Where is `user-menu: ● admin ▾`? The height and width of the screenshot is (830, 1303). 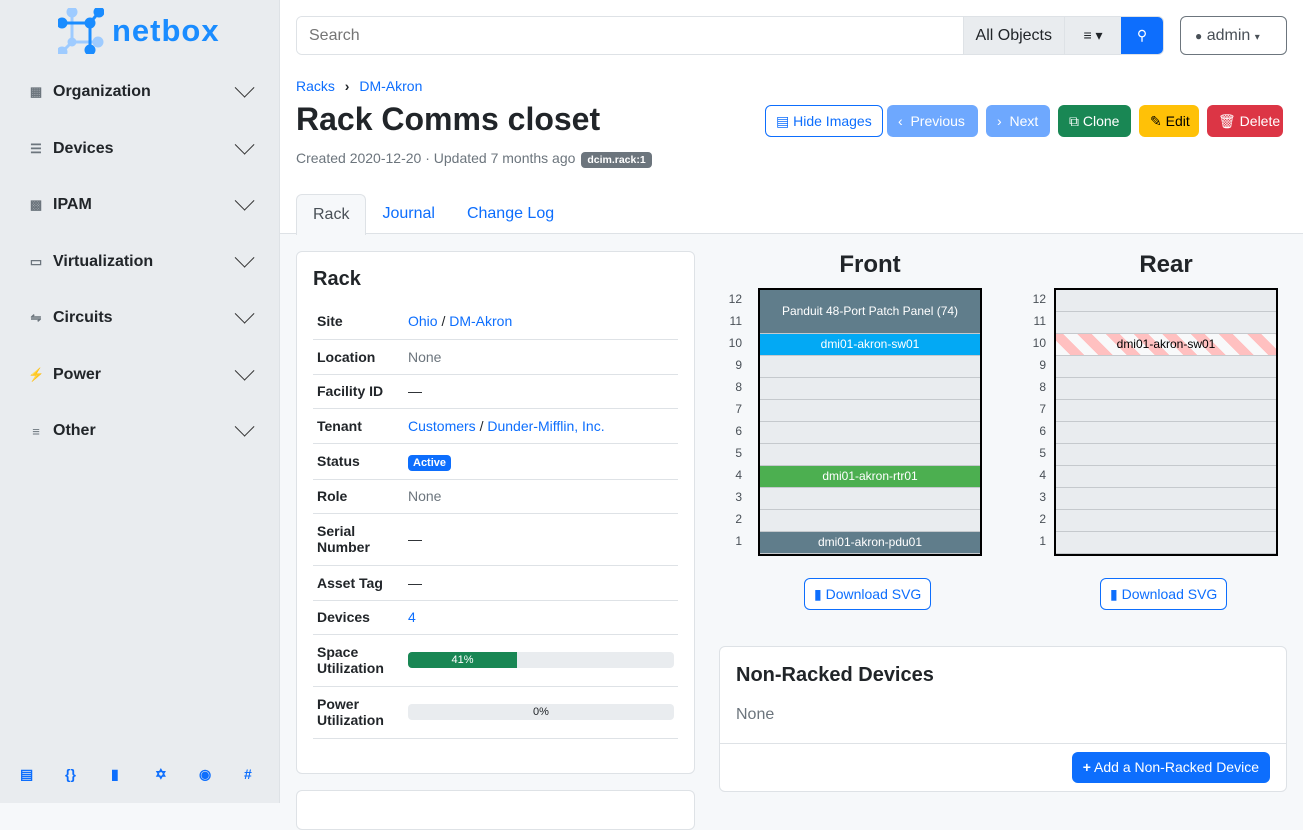
user-menu: ● admin ▾ is located at coordinates (1233, 35).